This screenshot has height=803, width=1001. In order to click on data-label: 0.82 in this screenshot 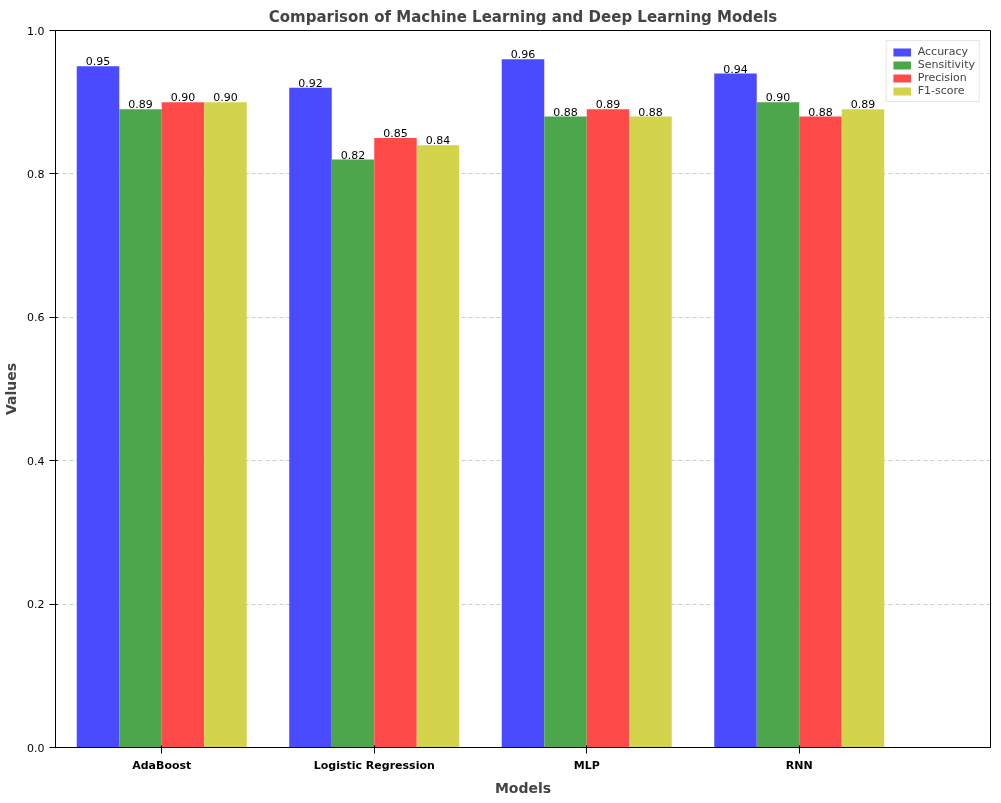, I will do `click(353, 155)`.